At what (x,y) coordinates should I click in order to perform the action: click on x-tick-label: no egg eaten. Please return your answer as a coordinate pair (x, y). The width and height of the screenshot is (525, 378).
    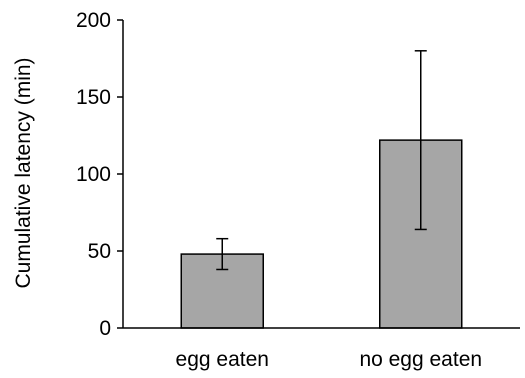
    Looking at the image, I should click on (420, 359).